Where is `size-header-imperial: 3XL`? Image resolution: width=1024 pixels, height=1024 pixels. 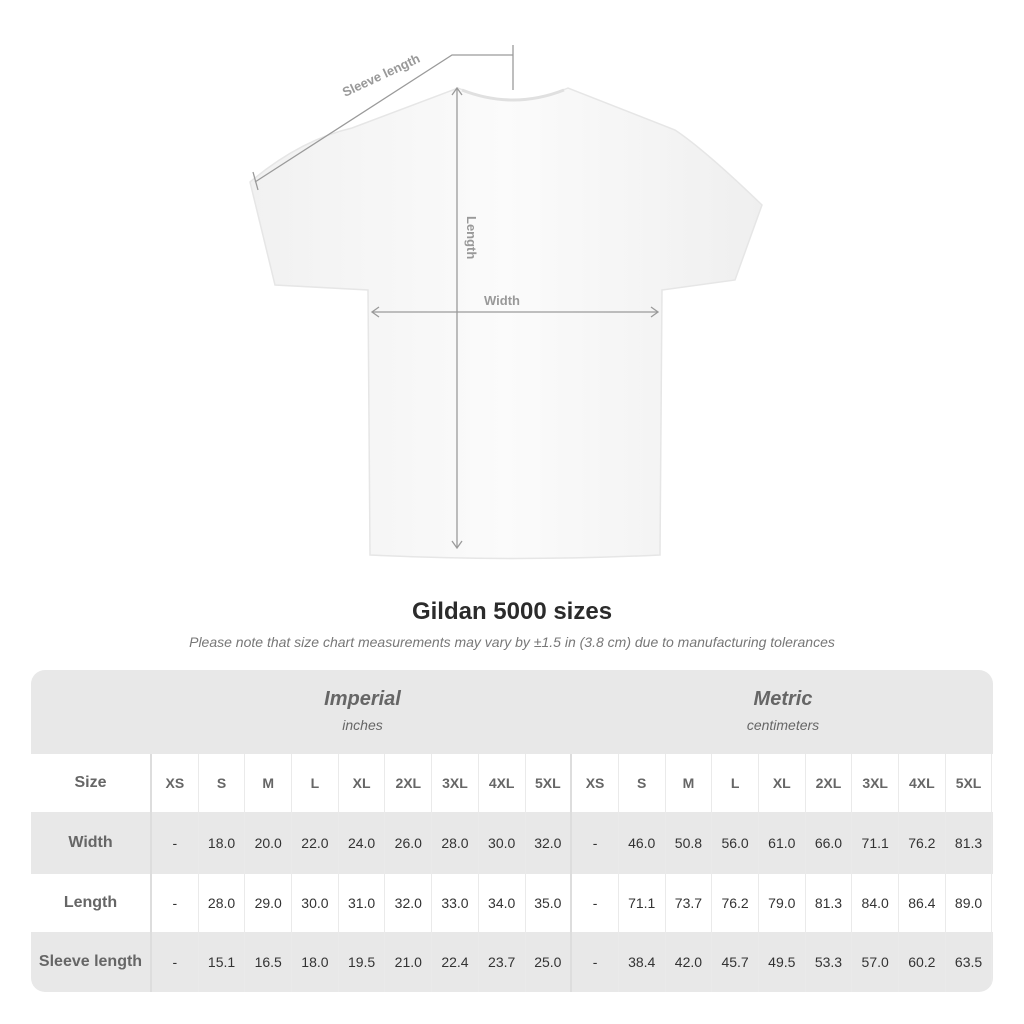
size-header-imperial: 3XL is located at coordinates (455, 783).